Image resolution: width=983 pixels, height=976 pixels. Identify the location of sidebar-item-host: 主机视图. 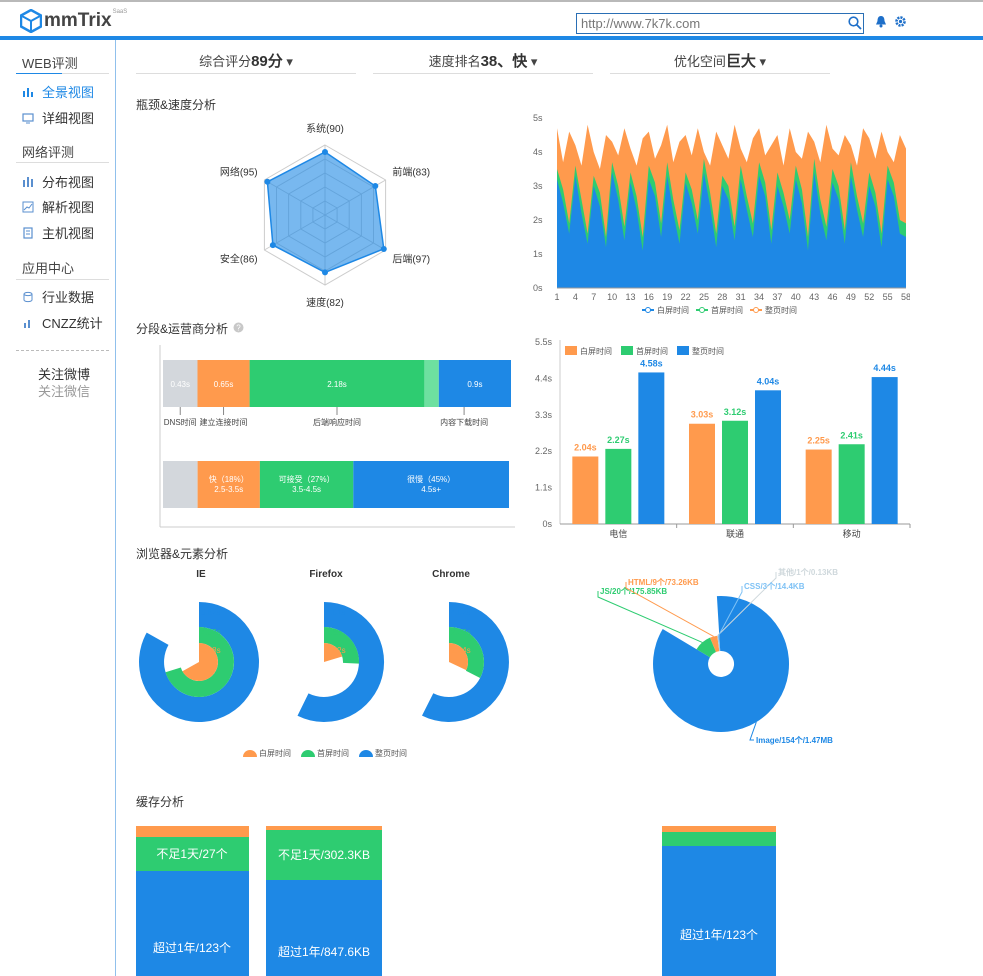
(58, 232).